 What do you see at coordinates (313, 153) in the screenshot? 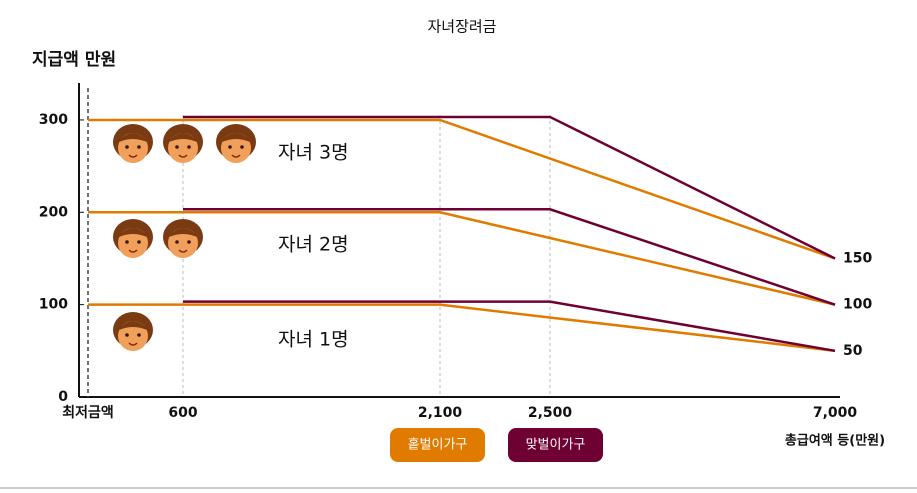
I see `group-label: 자녀 3명` at bounding box center [313, 153].